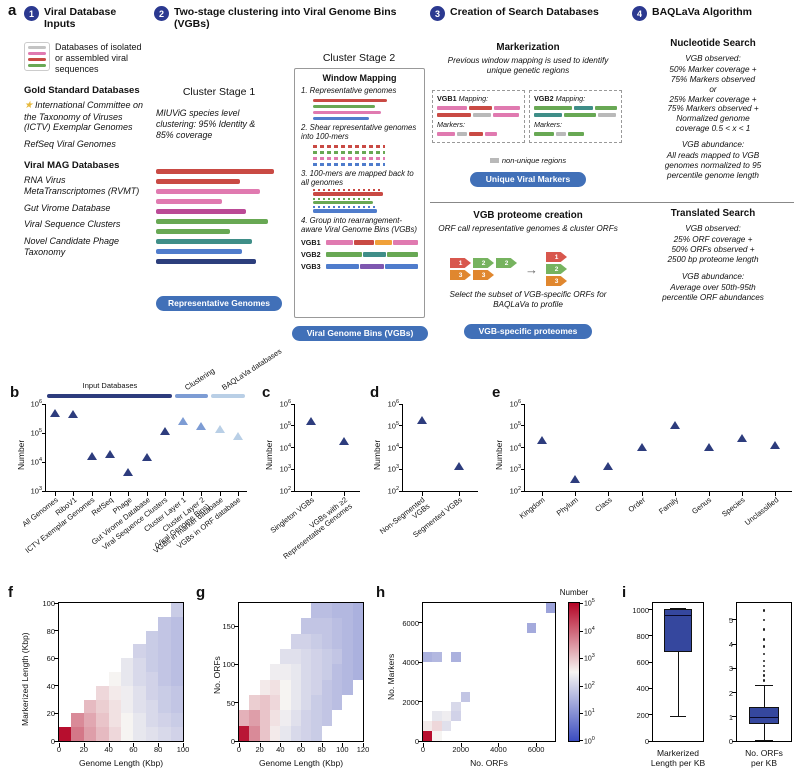 This screenshot has height=780, width=800. What do you see at coordinates (589, 741) in the screenshot?
I see `cbtick: 10⁰` at bounding box center [589, 741].